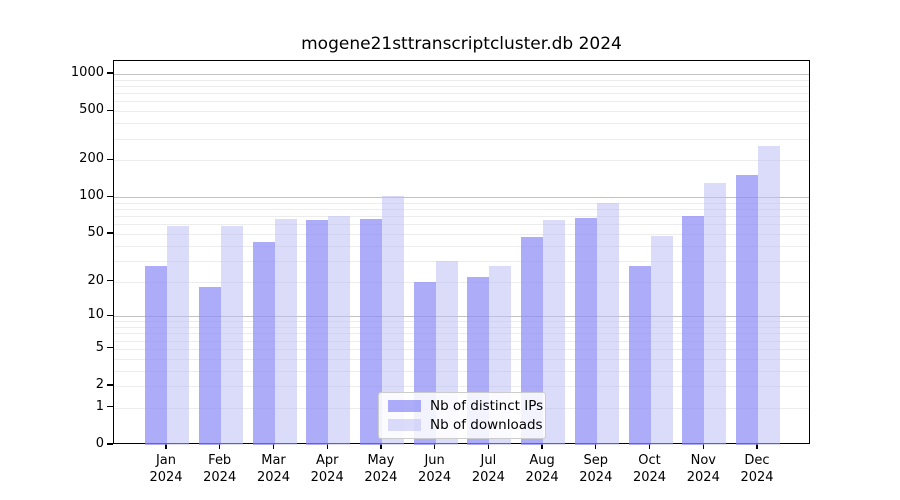  I want to click on legend-swatch-distinct-ips, so click(404, 406).